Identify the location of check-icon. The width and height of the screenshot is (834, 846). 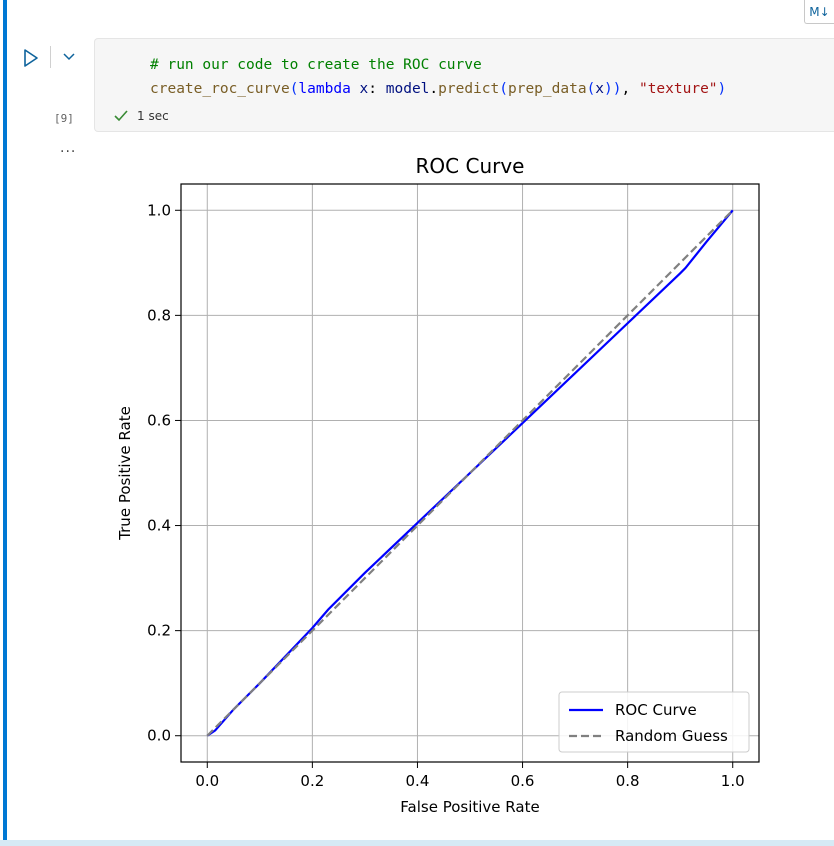
(121, 116).